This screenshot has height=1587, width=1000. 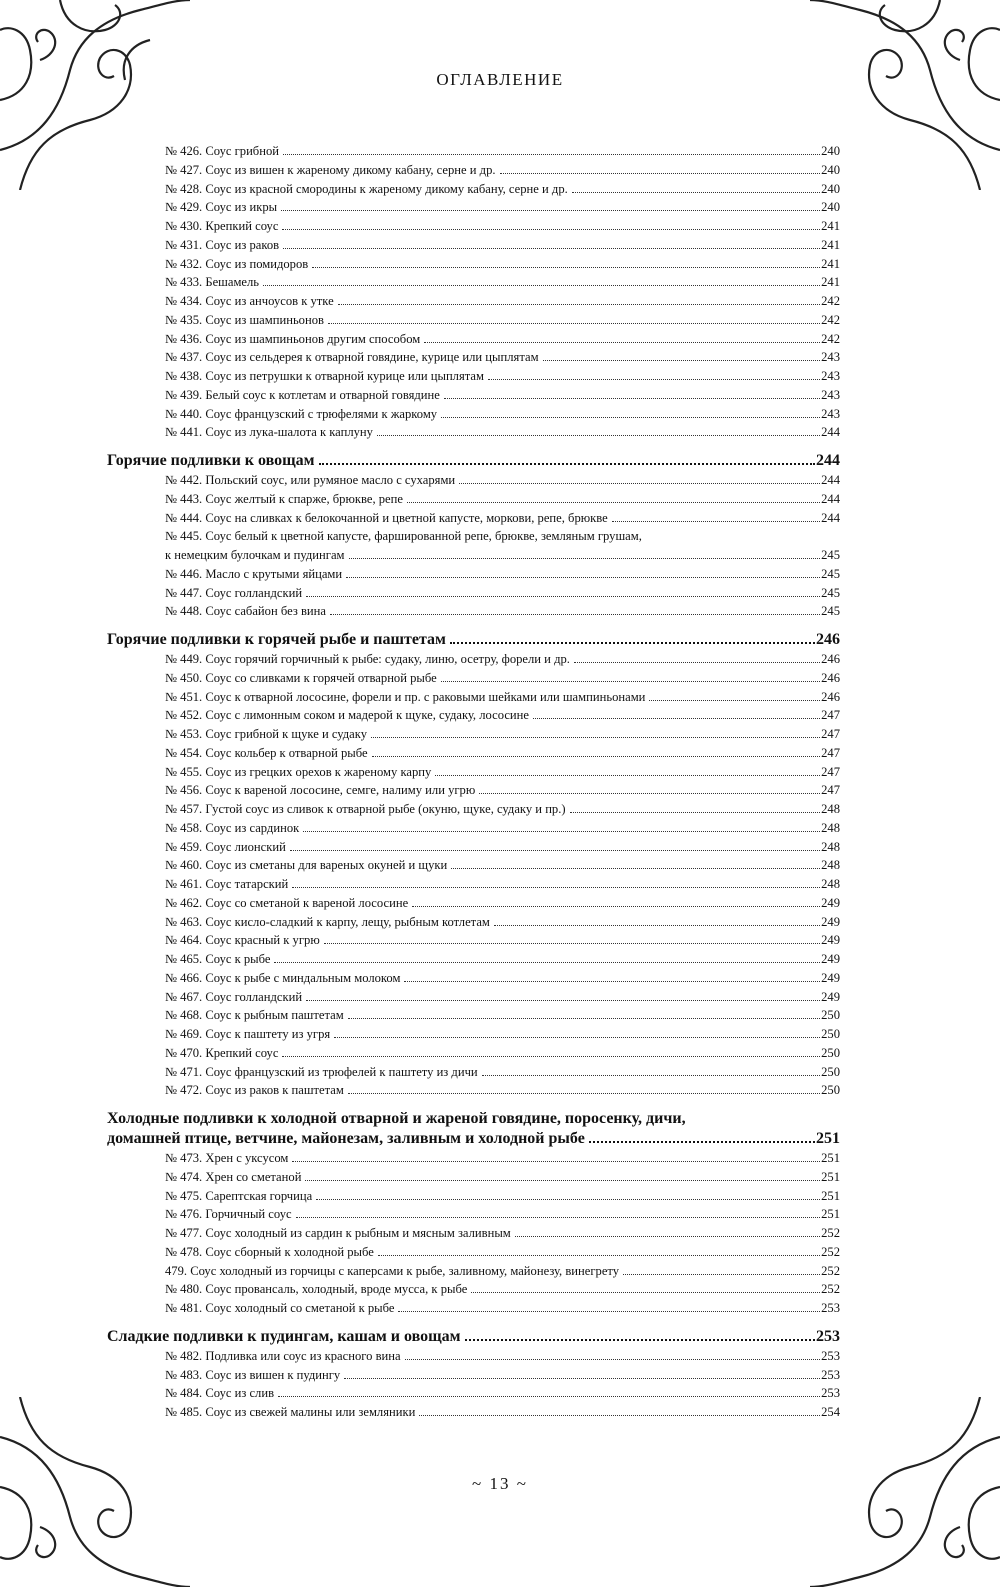 What do you see at coordinates (220, 1393) in the screenshot?
I see `toc-entry-title: № 484. Соус из слив` at bounding box center [220, 1393].